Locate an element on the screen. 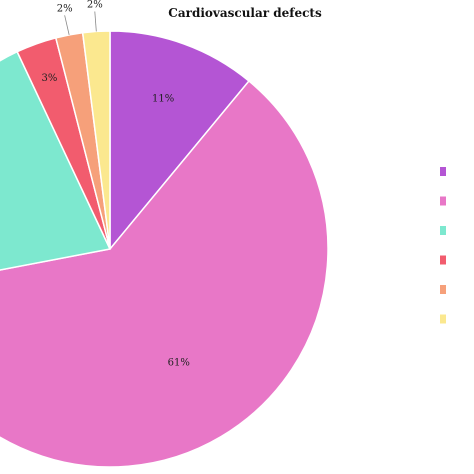  legend is located at coordinates (443, 245).